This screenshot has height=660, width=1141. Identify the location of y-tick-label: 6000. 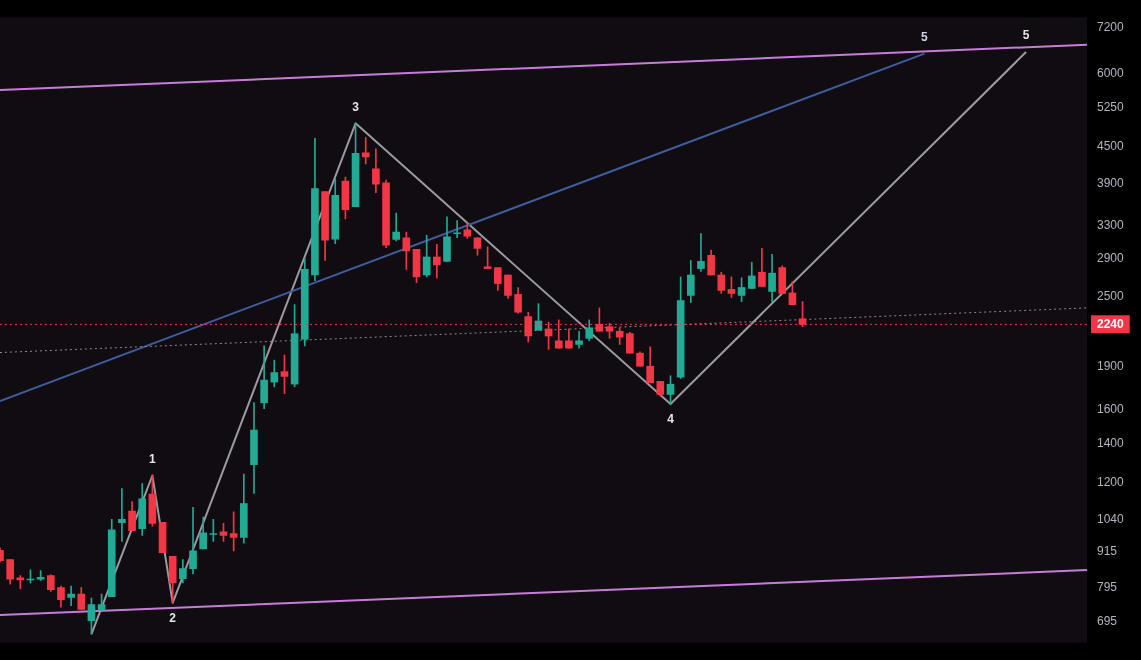
(1111, 73).